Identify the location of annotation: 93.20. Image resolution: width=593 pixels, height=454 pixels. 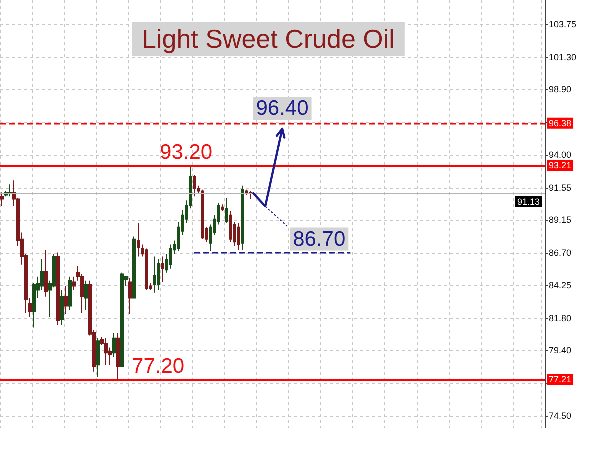
(186, 152).